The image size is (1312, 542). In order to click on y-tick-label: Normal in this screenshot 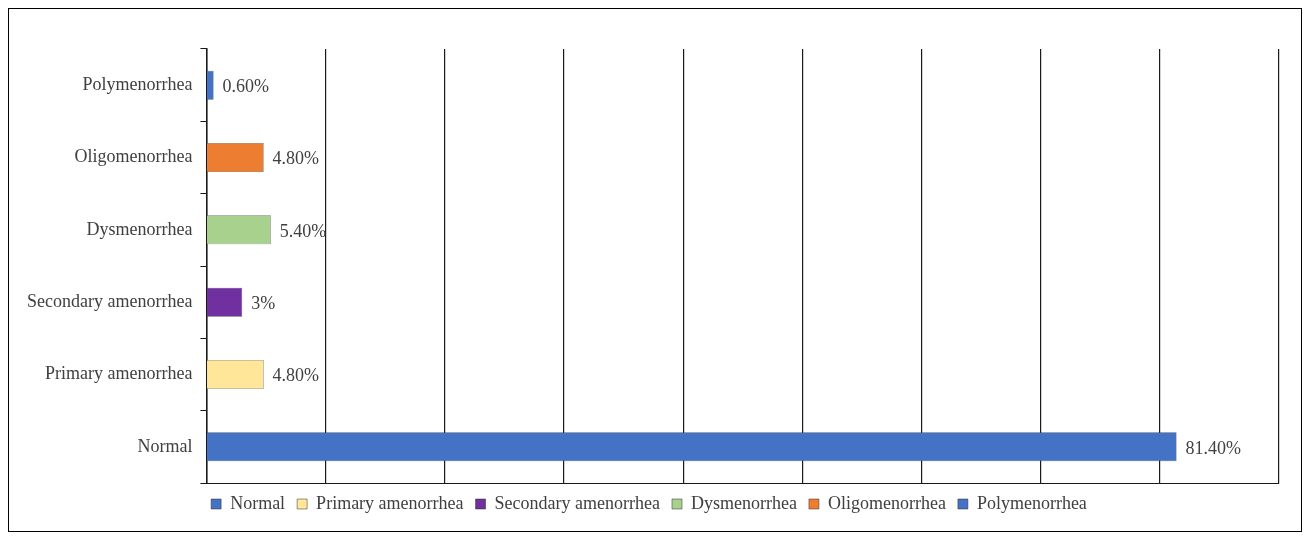, I will do `click(165, 445)`.